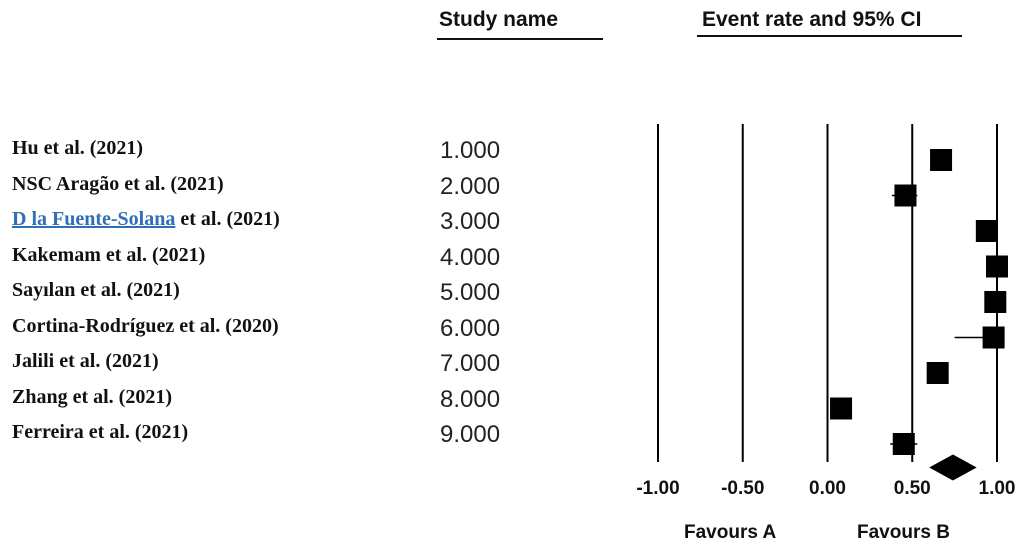 This screenshot has height=548, width=1024. What do you see at coordinates (470, 292) in the screenshot?
I see `study-index: 5.000` at bounding box center [470, 292].